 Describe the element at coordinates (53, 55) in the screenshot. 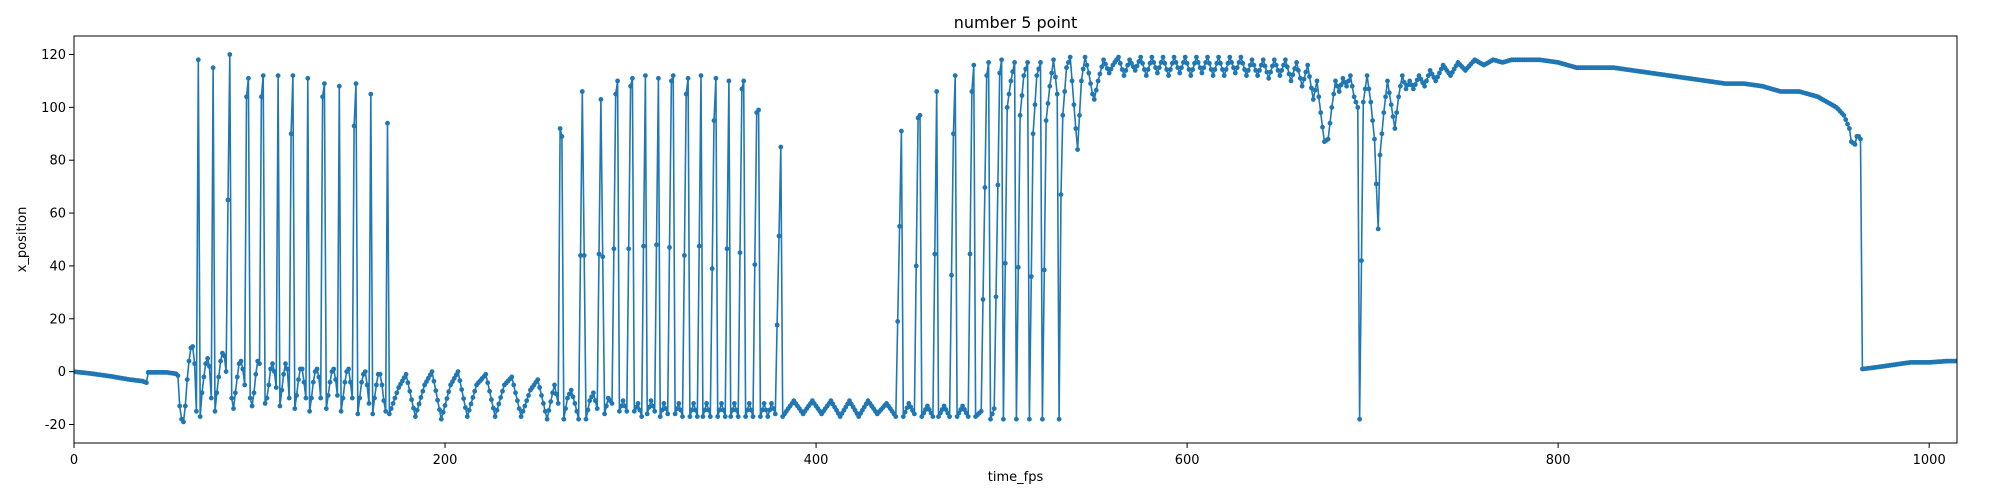

I see `y-tick-label: 120` at that location.